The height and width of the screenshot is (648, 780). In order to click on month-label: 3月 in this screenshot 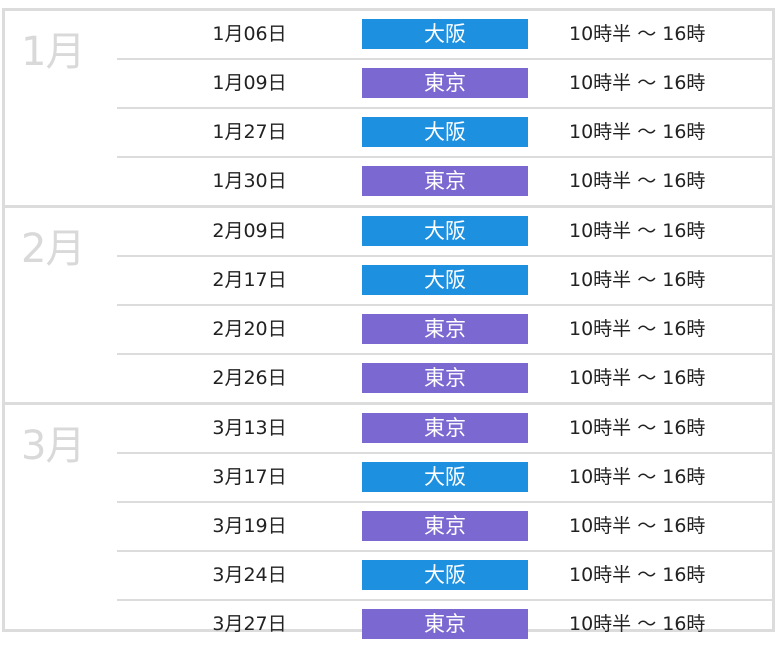, I will do `click(53, 446)`.